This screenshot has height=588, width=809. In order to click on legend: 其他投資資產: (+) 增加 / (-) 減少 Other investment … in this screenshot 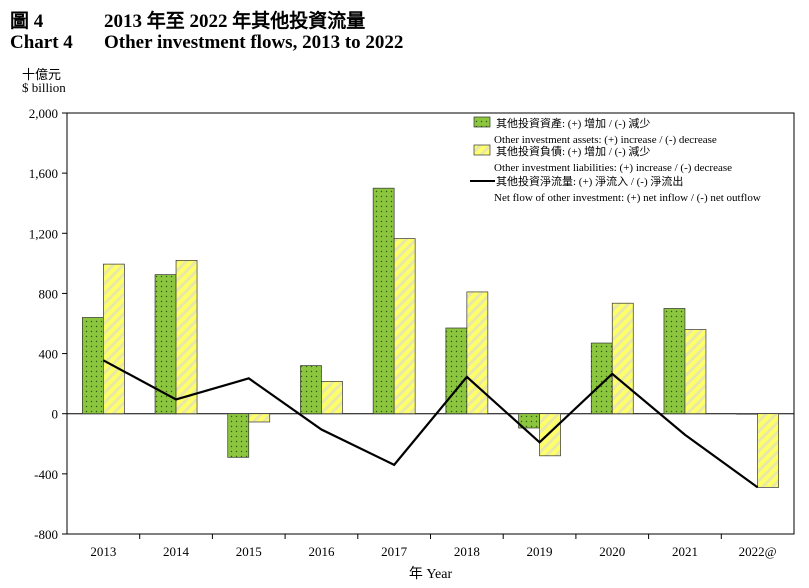, I will do `click(615, 160)`.